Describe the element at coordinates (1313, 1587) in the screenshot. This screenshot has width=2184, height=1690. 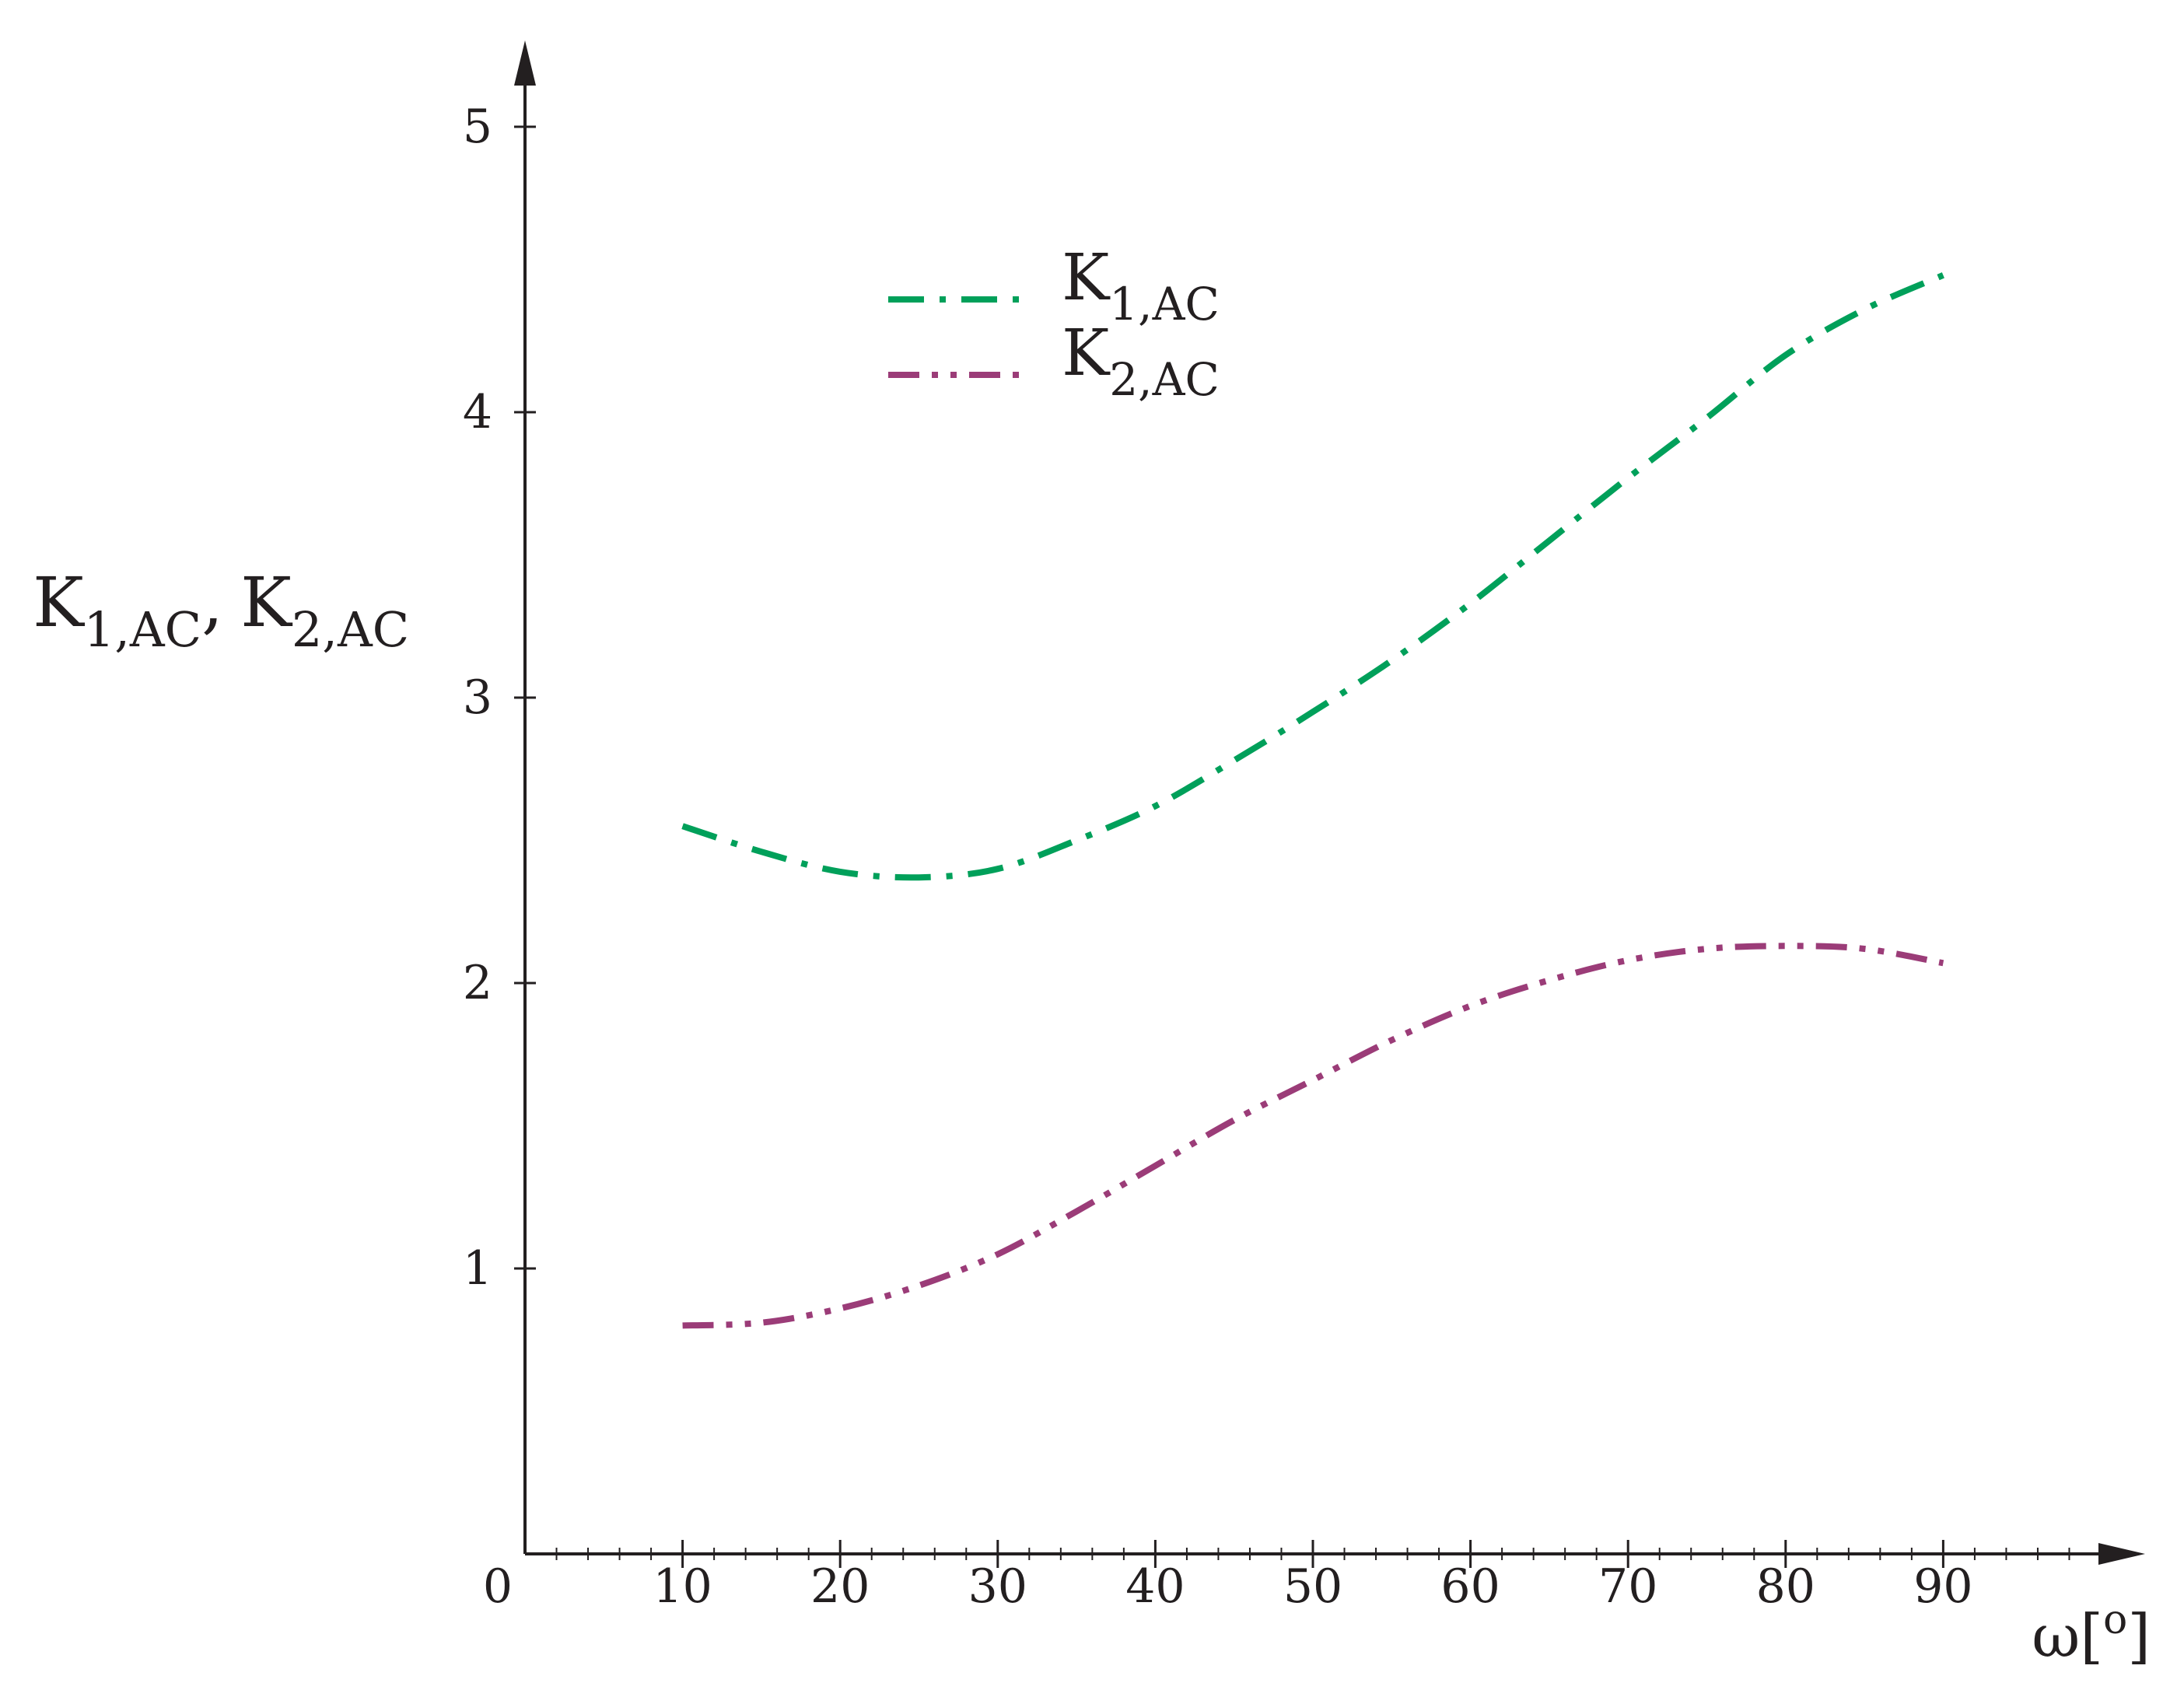
I see `x-tick-label: 50` at that location.